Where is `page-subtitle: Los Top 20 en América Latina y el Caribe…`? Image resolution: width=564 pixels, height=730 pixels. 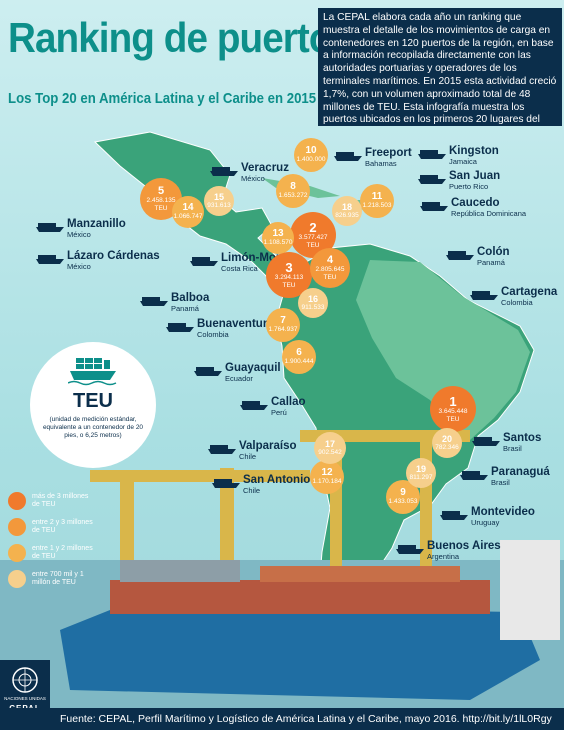 page-subtitle: Los Top 20 en América Latina y el Caribe… is located at coordinates (162, 98).